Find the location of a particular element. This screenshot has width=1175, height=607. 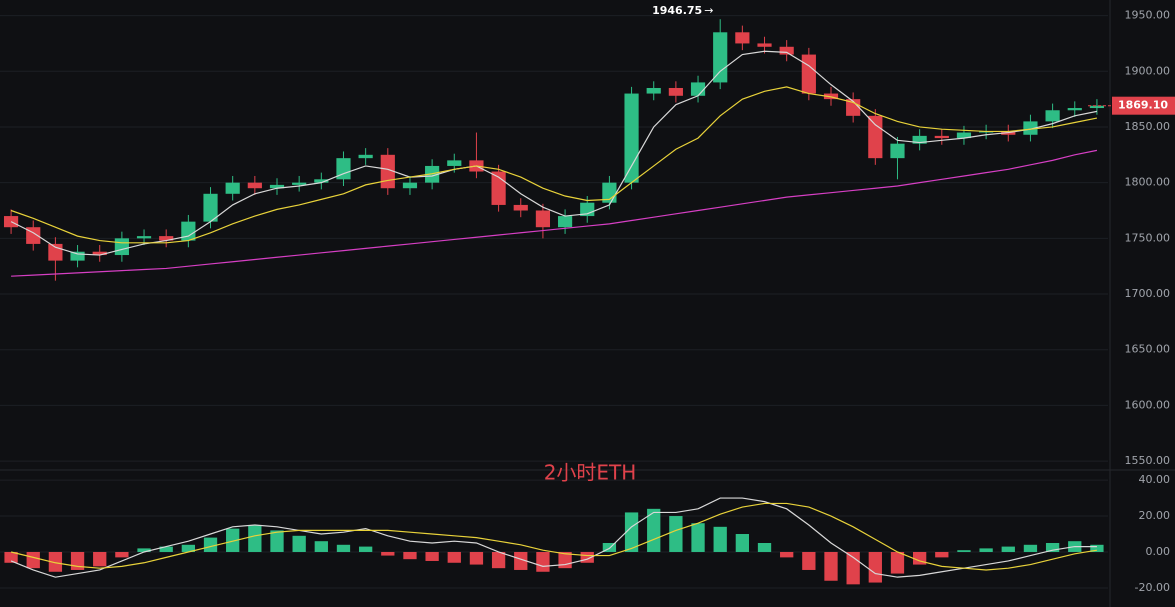

y-tick-label: 1700.00 is located at coordinates (1148, 293).